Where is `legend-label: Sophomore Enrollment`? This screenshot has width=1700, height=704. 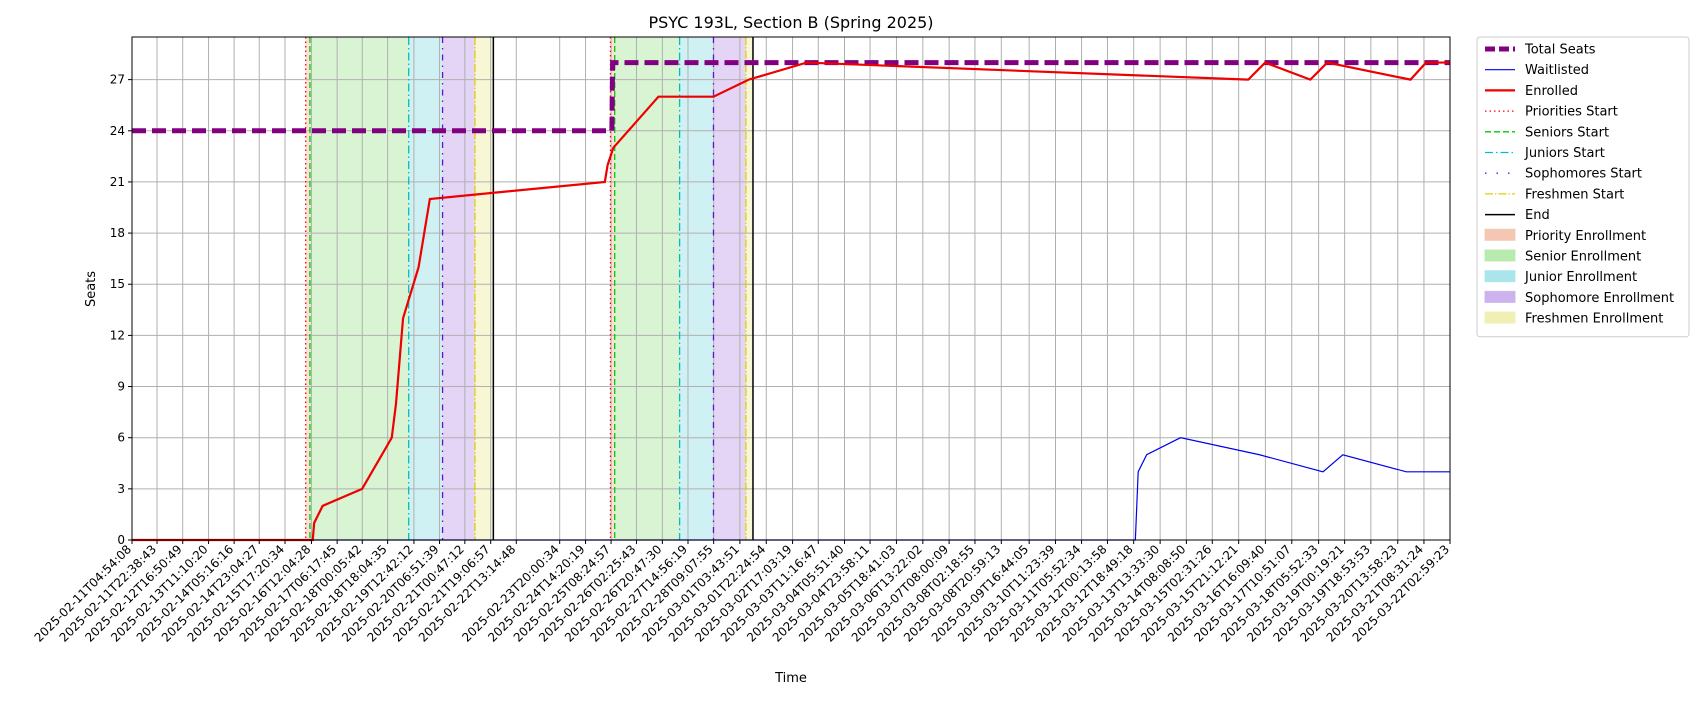 legend-label: Sophomore Enrollment is located at coordinates (1599, 298).